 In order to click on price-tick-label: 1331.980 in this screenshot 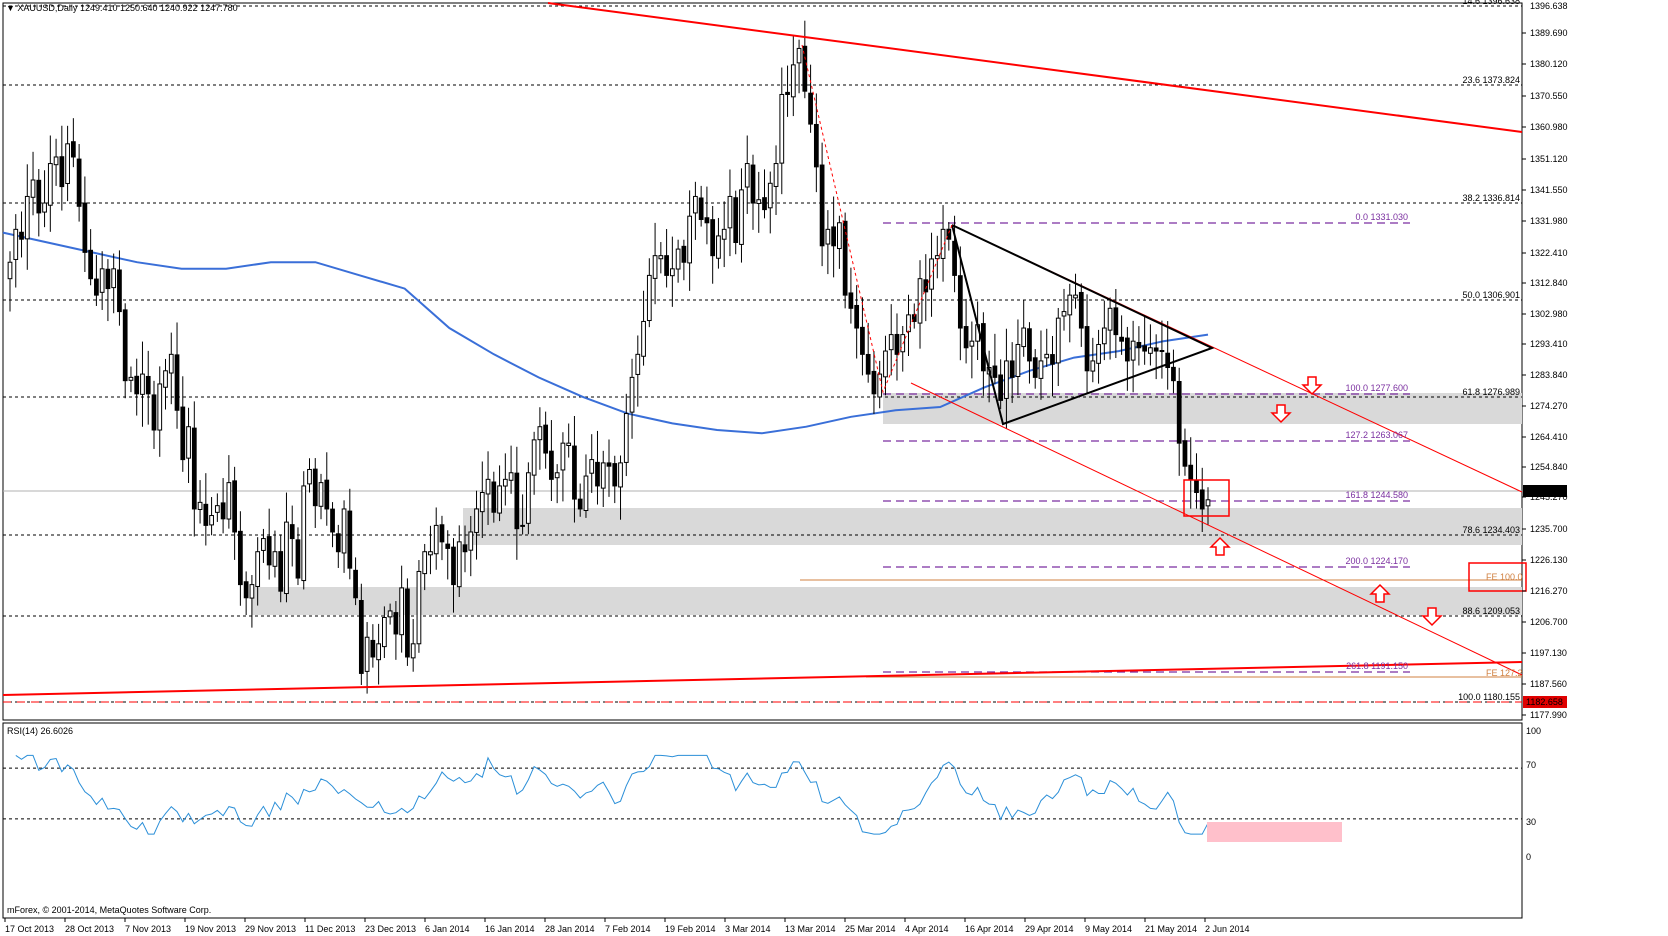, I will do `click(1549, 221)`.